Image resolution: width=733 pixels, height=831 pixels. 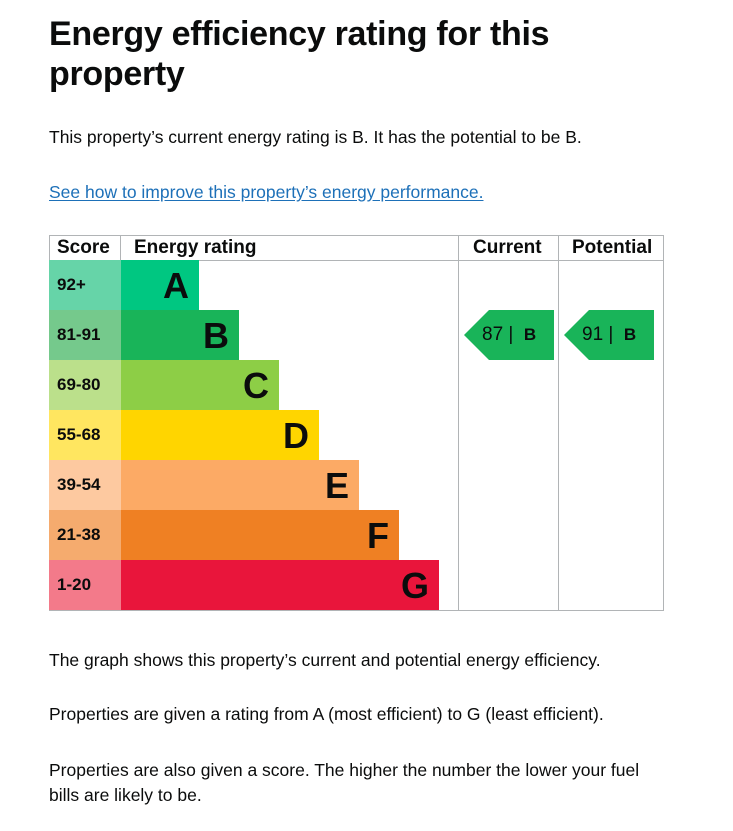 What do you see at coordinates (220, 435) in the screenshot?
I see `rating-band-d: D` at bounding box center [220, 435].